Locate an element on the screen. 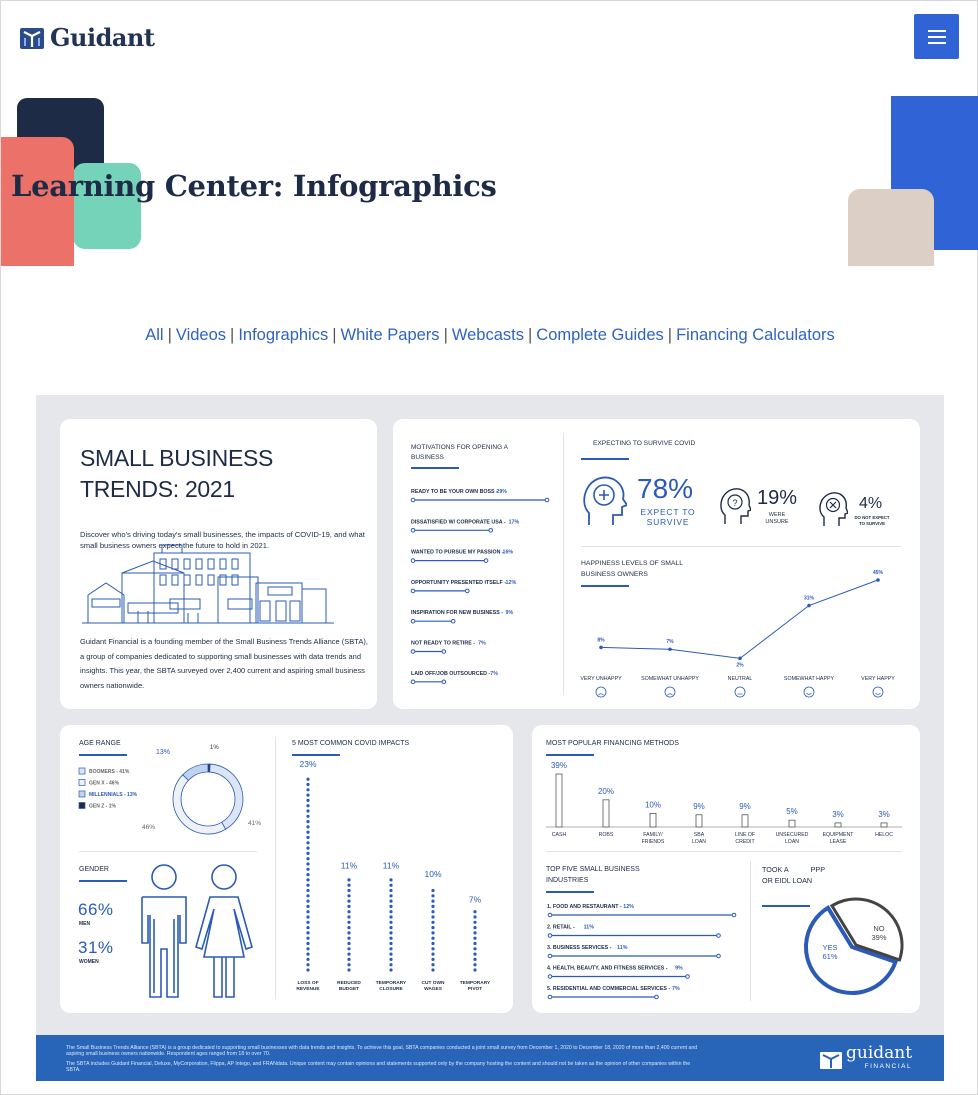 The width and height of the screenshot is (978, 1095). guidant-logo-icon is located at coordinates (831, 1060).